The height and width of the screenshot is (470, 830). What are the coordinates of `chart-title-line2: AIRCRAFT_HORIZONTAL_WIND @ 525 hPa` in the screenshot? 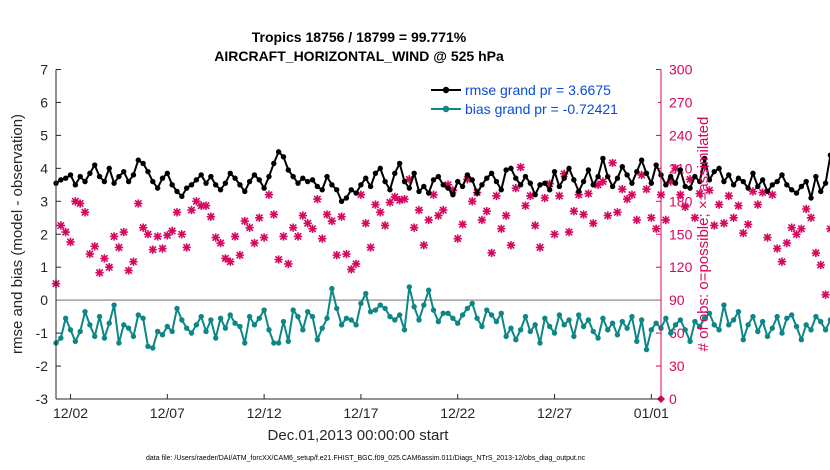 It's located at (359, 56).